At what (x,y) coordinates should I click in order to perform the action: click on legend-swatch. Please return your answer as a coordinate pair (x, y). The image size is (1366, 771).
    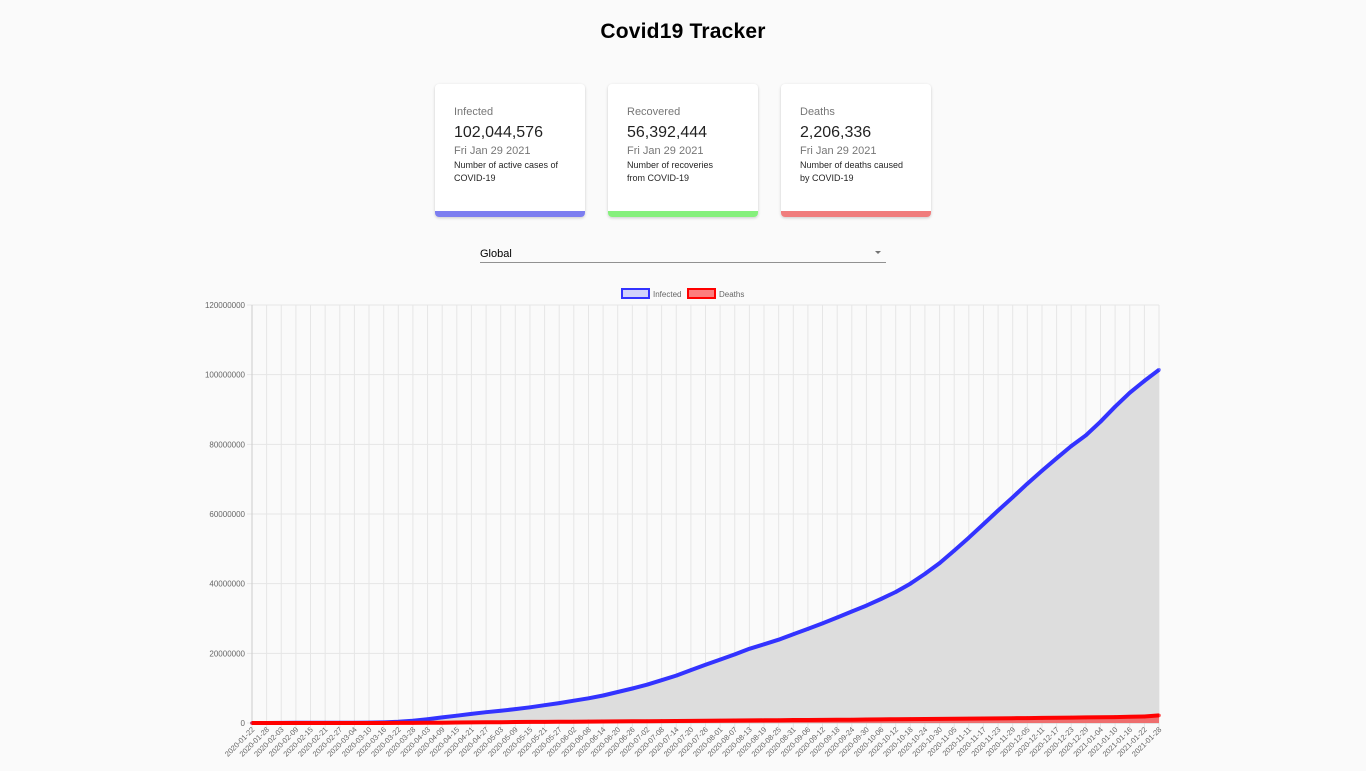
    Looking at the image, I should click on (701, 293).